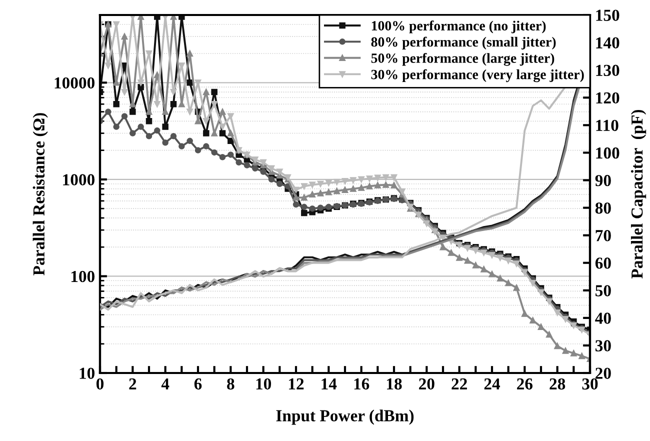 Image resolution: width=650 pixels, height=441 pixels. I want to click on x-tick-label: 18, so click(394, 384).